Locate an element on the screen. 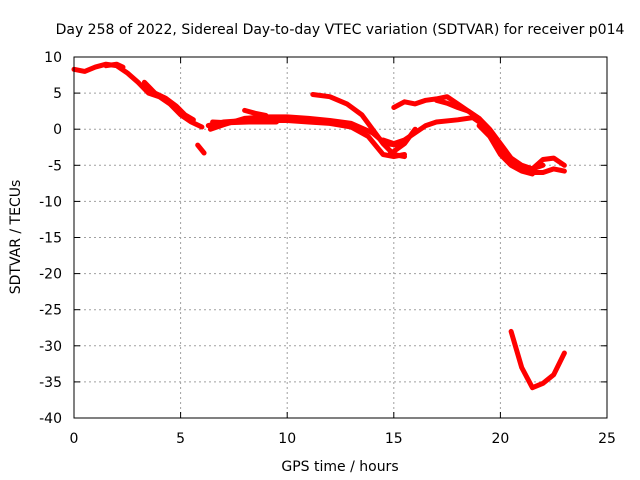 The image size is (640, 480). y-tick-label: -40 is located at coordinates (50, 419).